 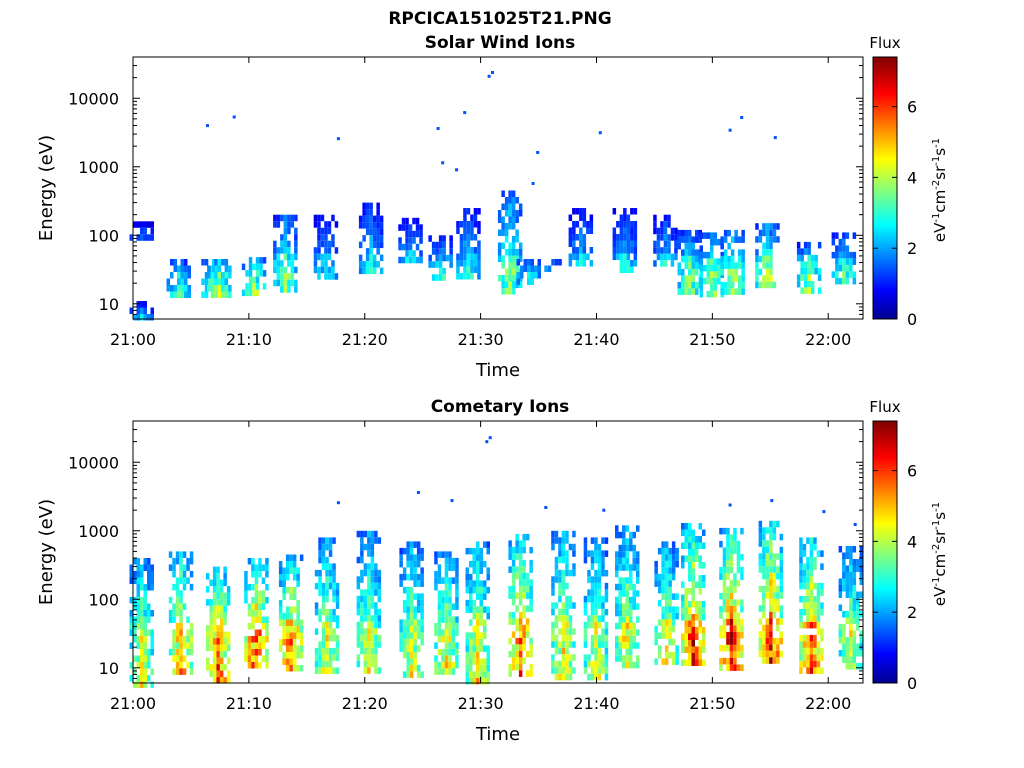 I want to click on y-tick-label: 100, so click(x=103, y=599).